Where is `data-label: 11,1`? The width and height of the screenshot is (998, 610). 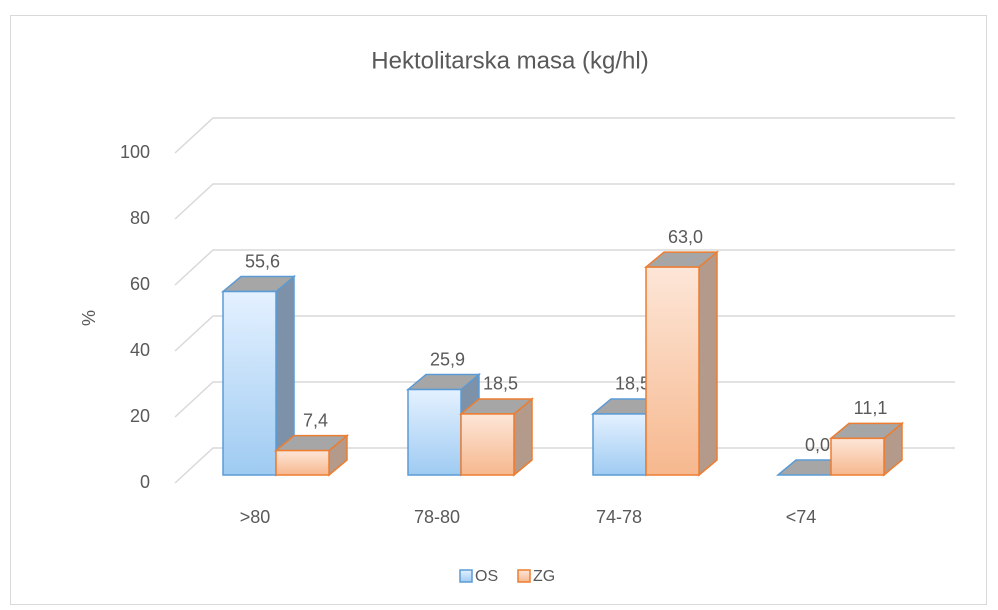 data-label: 11,1 is located at coordinates (871, 408).